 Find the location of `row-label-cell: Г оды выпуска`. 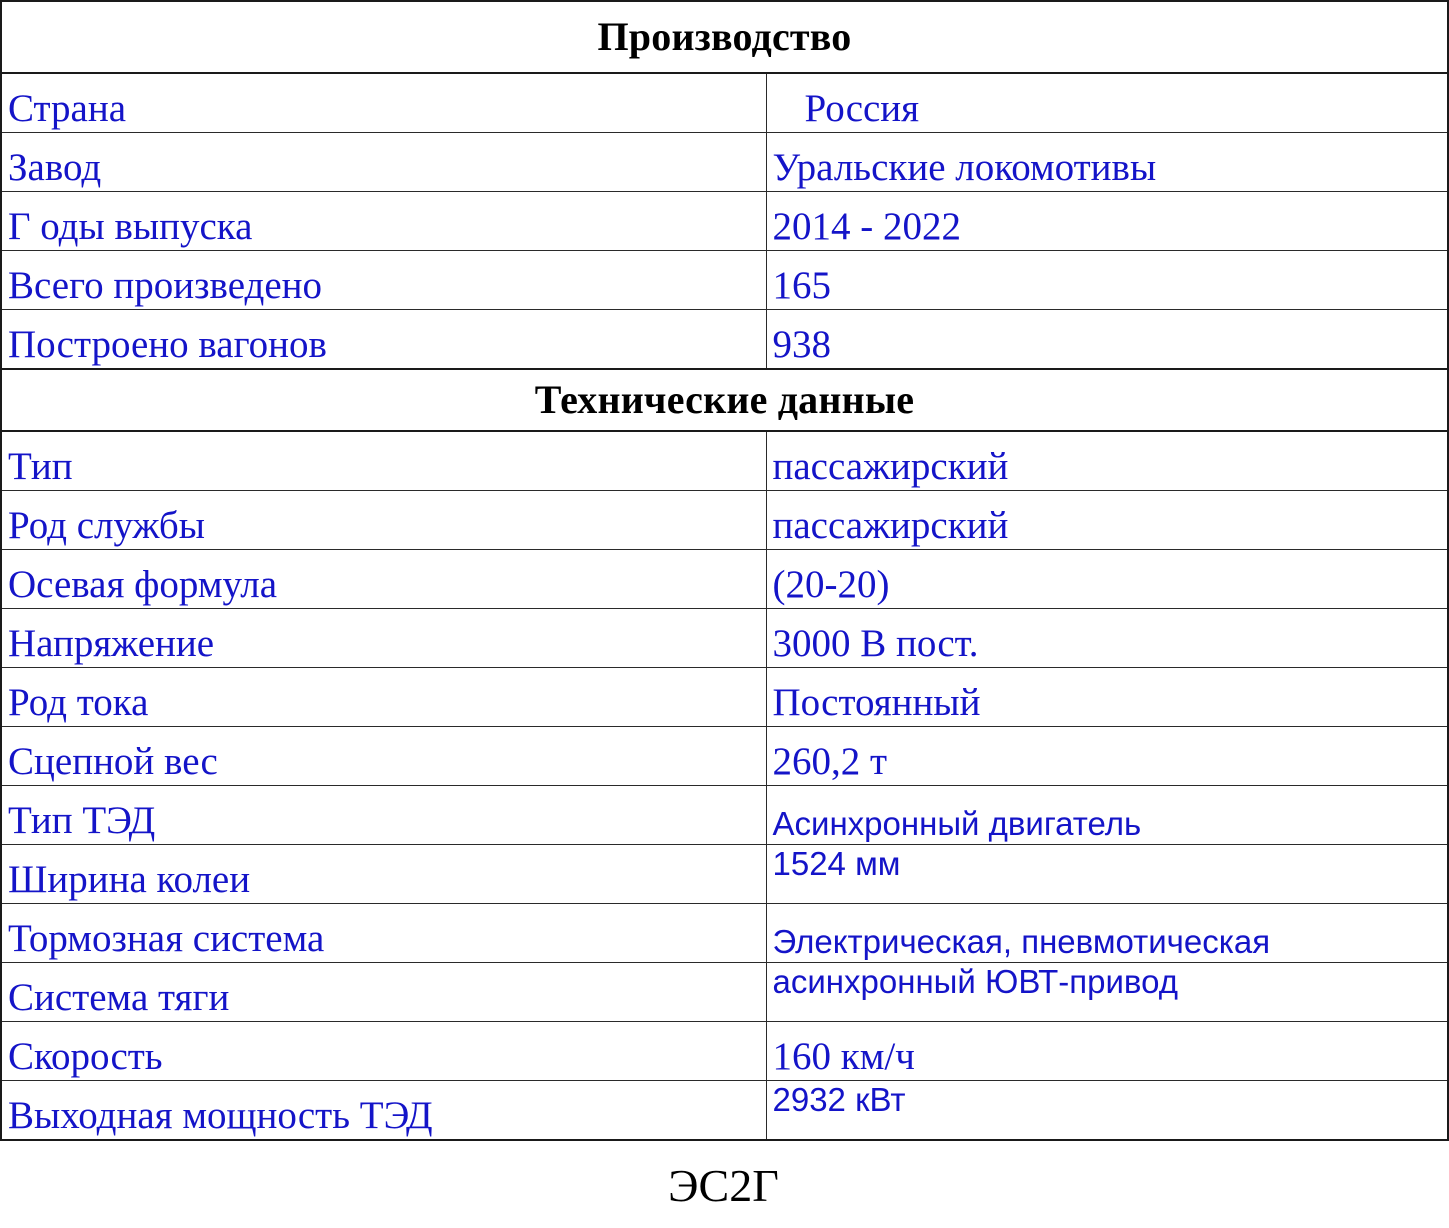

row-label-cell: Г оды выпуска is located at coordinates (383, 221).